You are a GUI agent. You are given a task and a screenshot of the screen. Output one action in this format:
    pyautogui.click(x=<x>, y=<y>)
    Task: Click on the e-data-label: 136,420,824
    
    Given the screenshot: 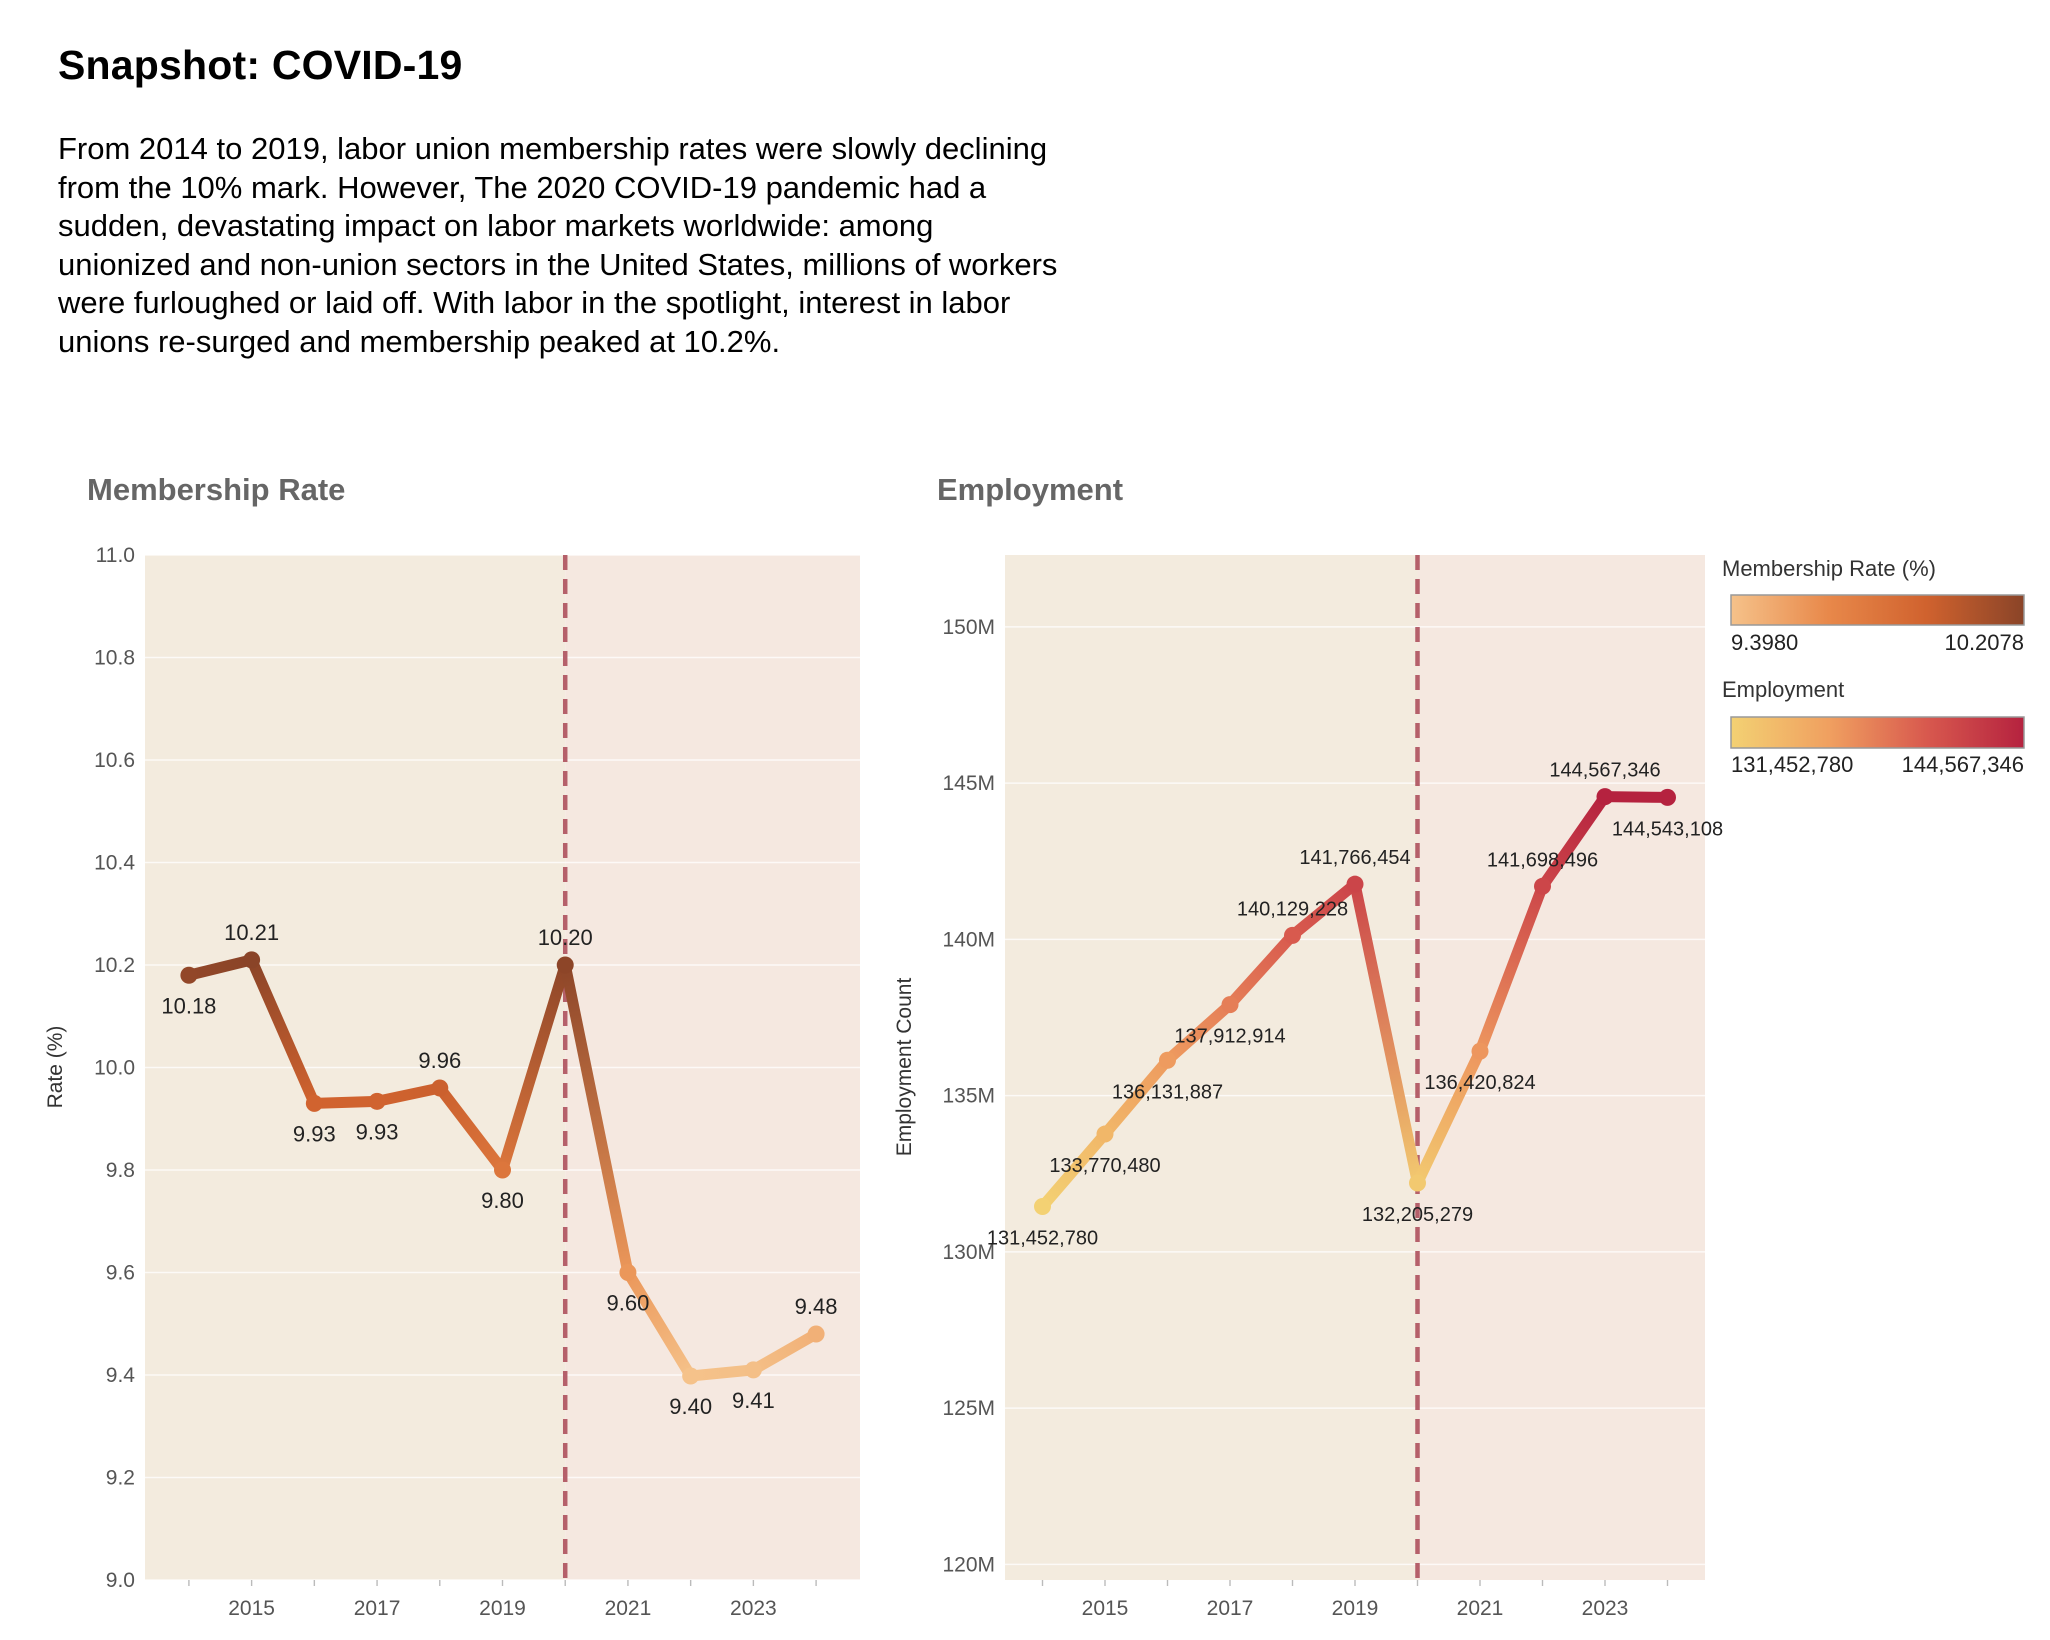 What is the action you would take?
    pyautogui.click(x=1479, y=1083)
    